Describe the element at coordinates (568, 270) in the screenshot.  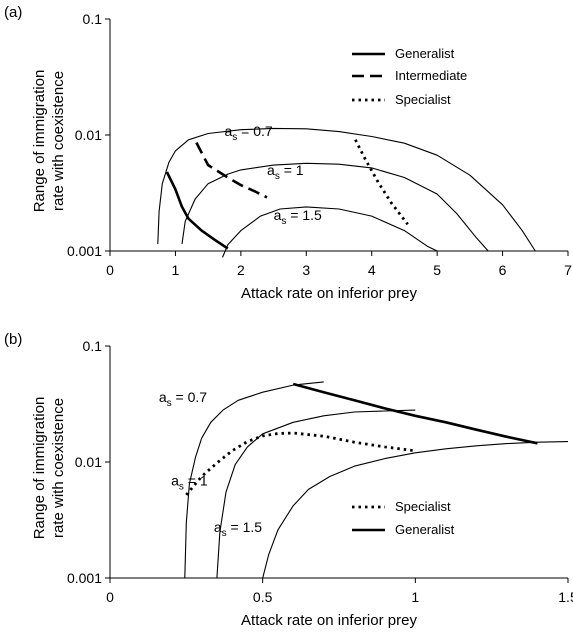
I see `x-tick-label: 7` at that location.